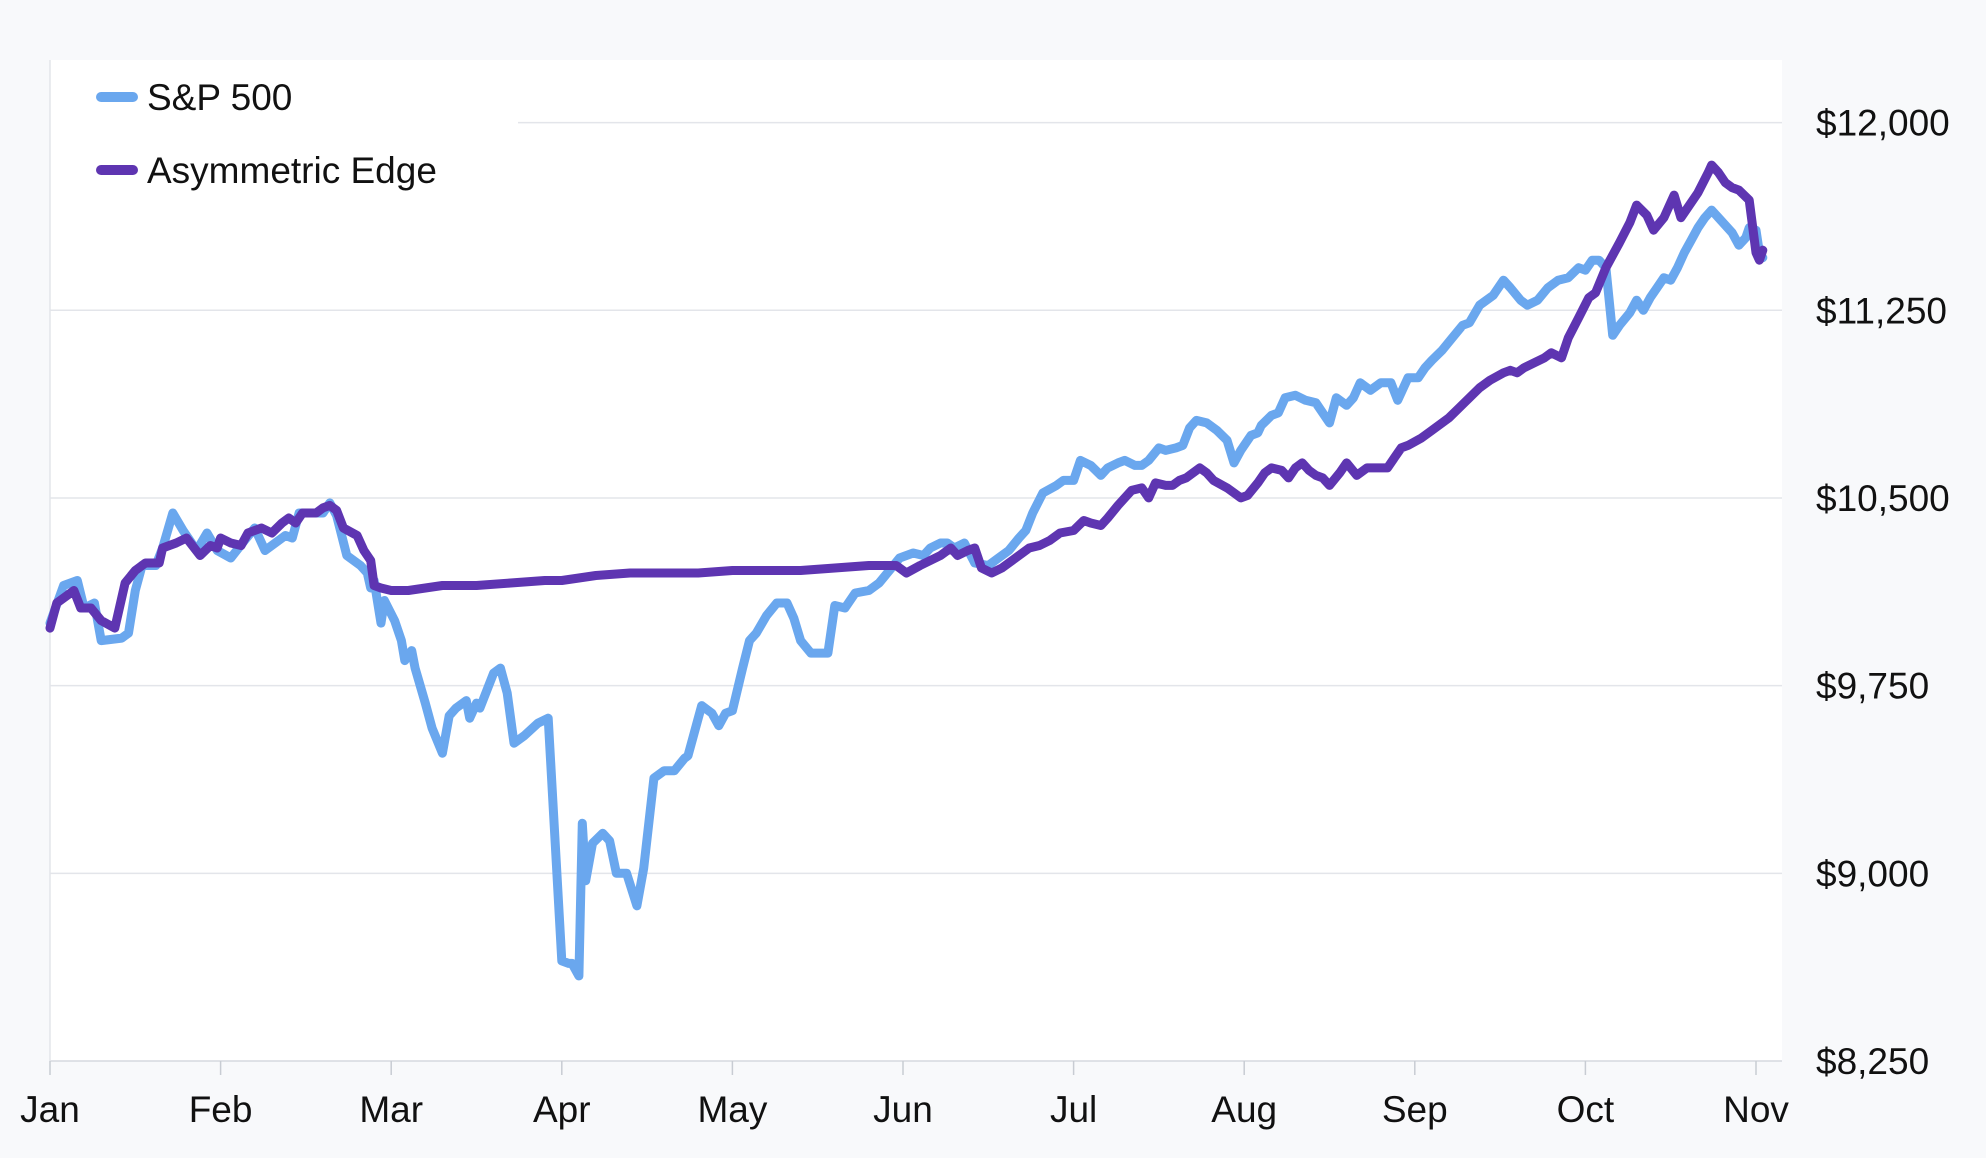 The image size is (1986, 1158). Describe the element at coordinates (1883, 498) in the screenshot. I see `y-tick-label: $10,500` at that location.